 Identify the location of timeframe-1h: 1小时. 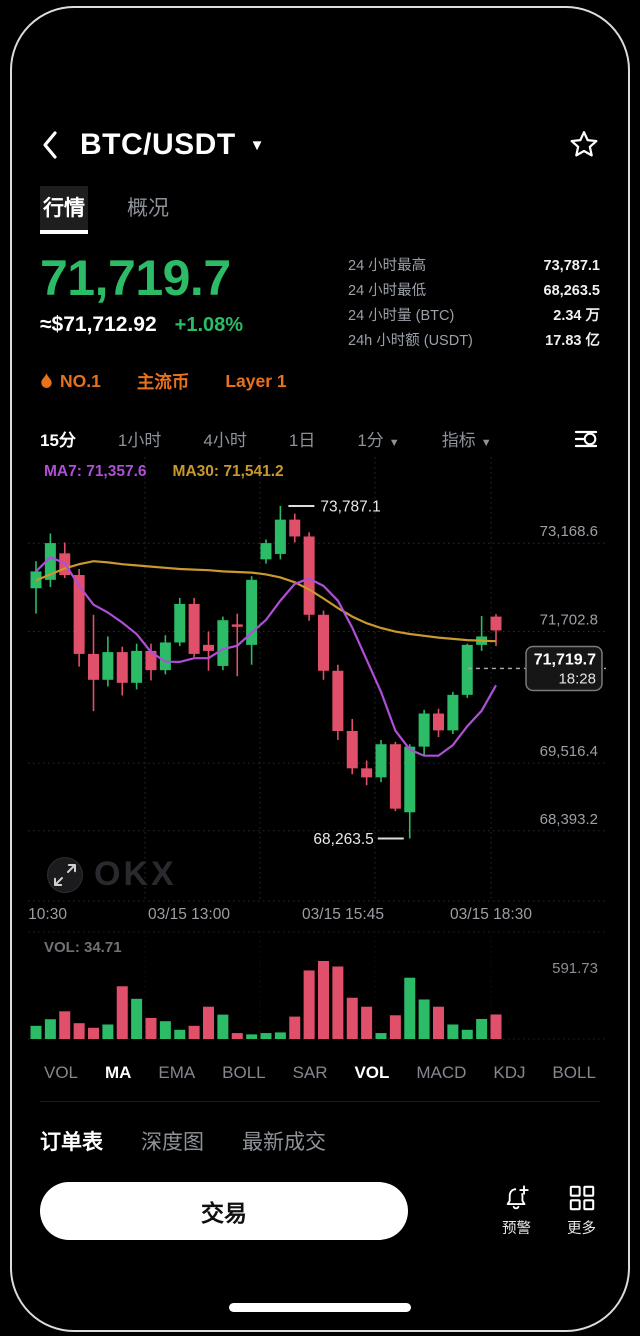
(139, 440).